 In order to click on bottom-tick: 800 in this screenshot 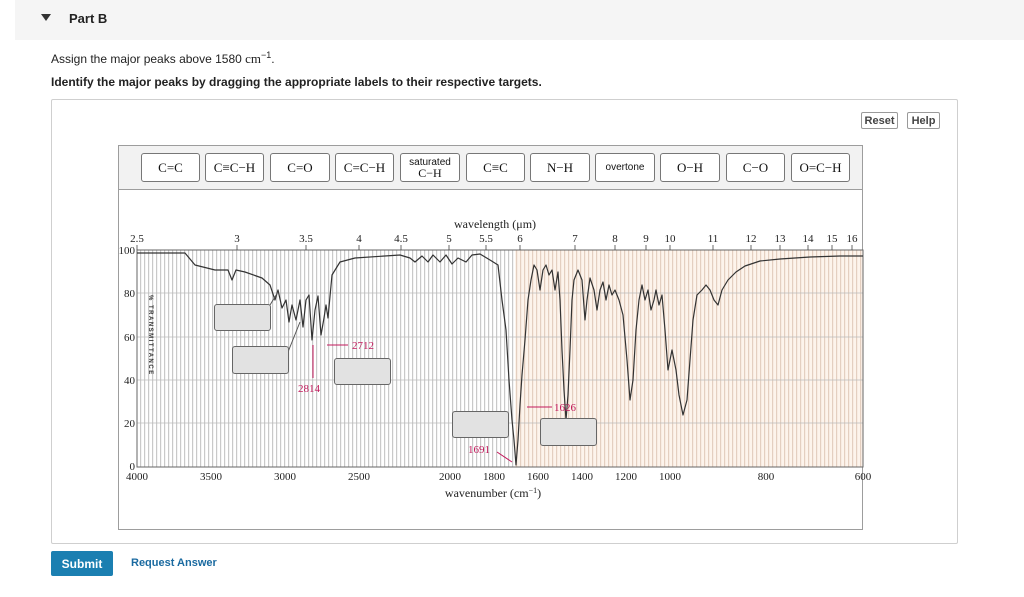, I will do `click(766, 477)`.